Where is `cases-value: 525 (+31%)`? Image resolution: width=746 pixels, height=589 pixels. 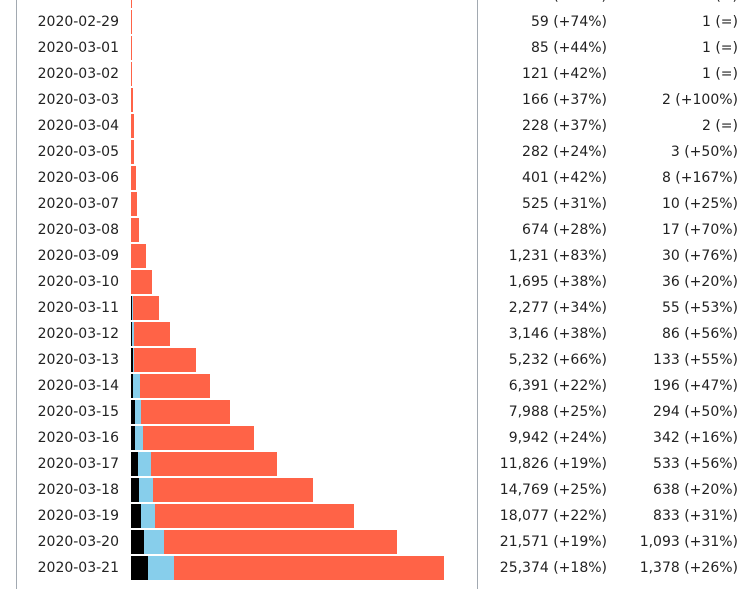 cases-value: 525 (+31%) is located at coordinates (564, 204).